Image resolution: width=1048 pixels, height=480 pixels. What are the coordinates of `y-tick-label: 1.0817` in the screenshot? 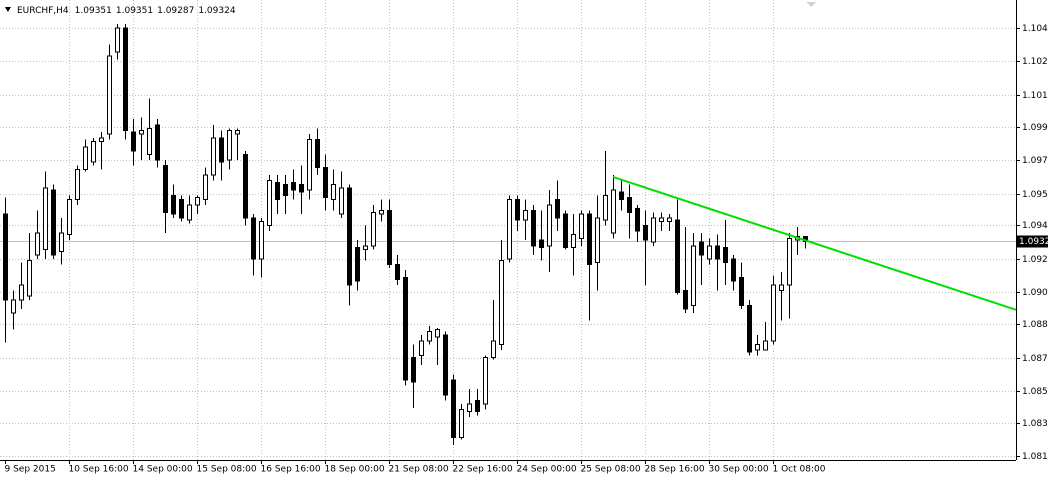 It's located at (1035, 457).